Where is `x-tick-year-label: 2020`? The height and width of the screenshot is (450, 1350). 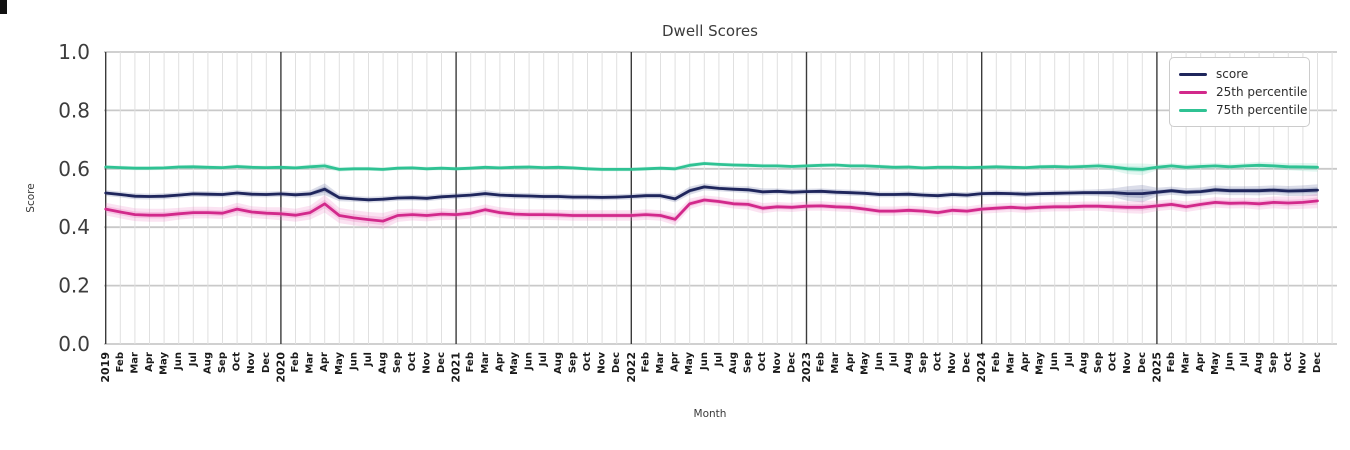
x-tick-year-label: 2020 is located at coordinates (280, 367).